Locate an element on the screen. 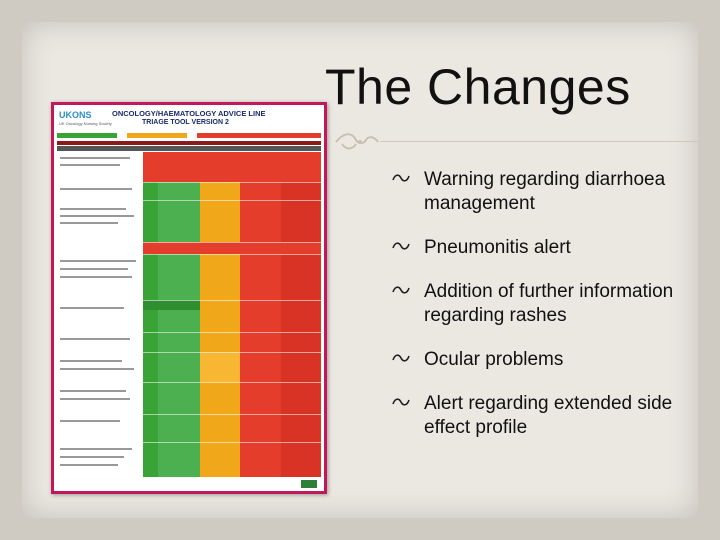 This screenshot has height=540, width=720. bullet-item: Warning regarding diarrhoea management is located at coordinates (542, 192).